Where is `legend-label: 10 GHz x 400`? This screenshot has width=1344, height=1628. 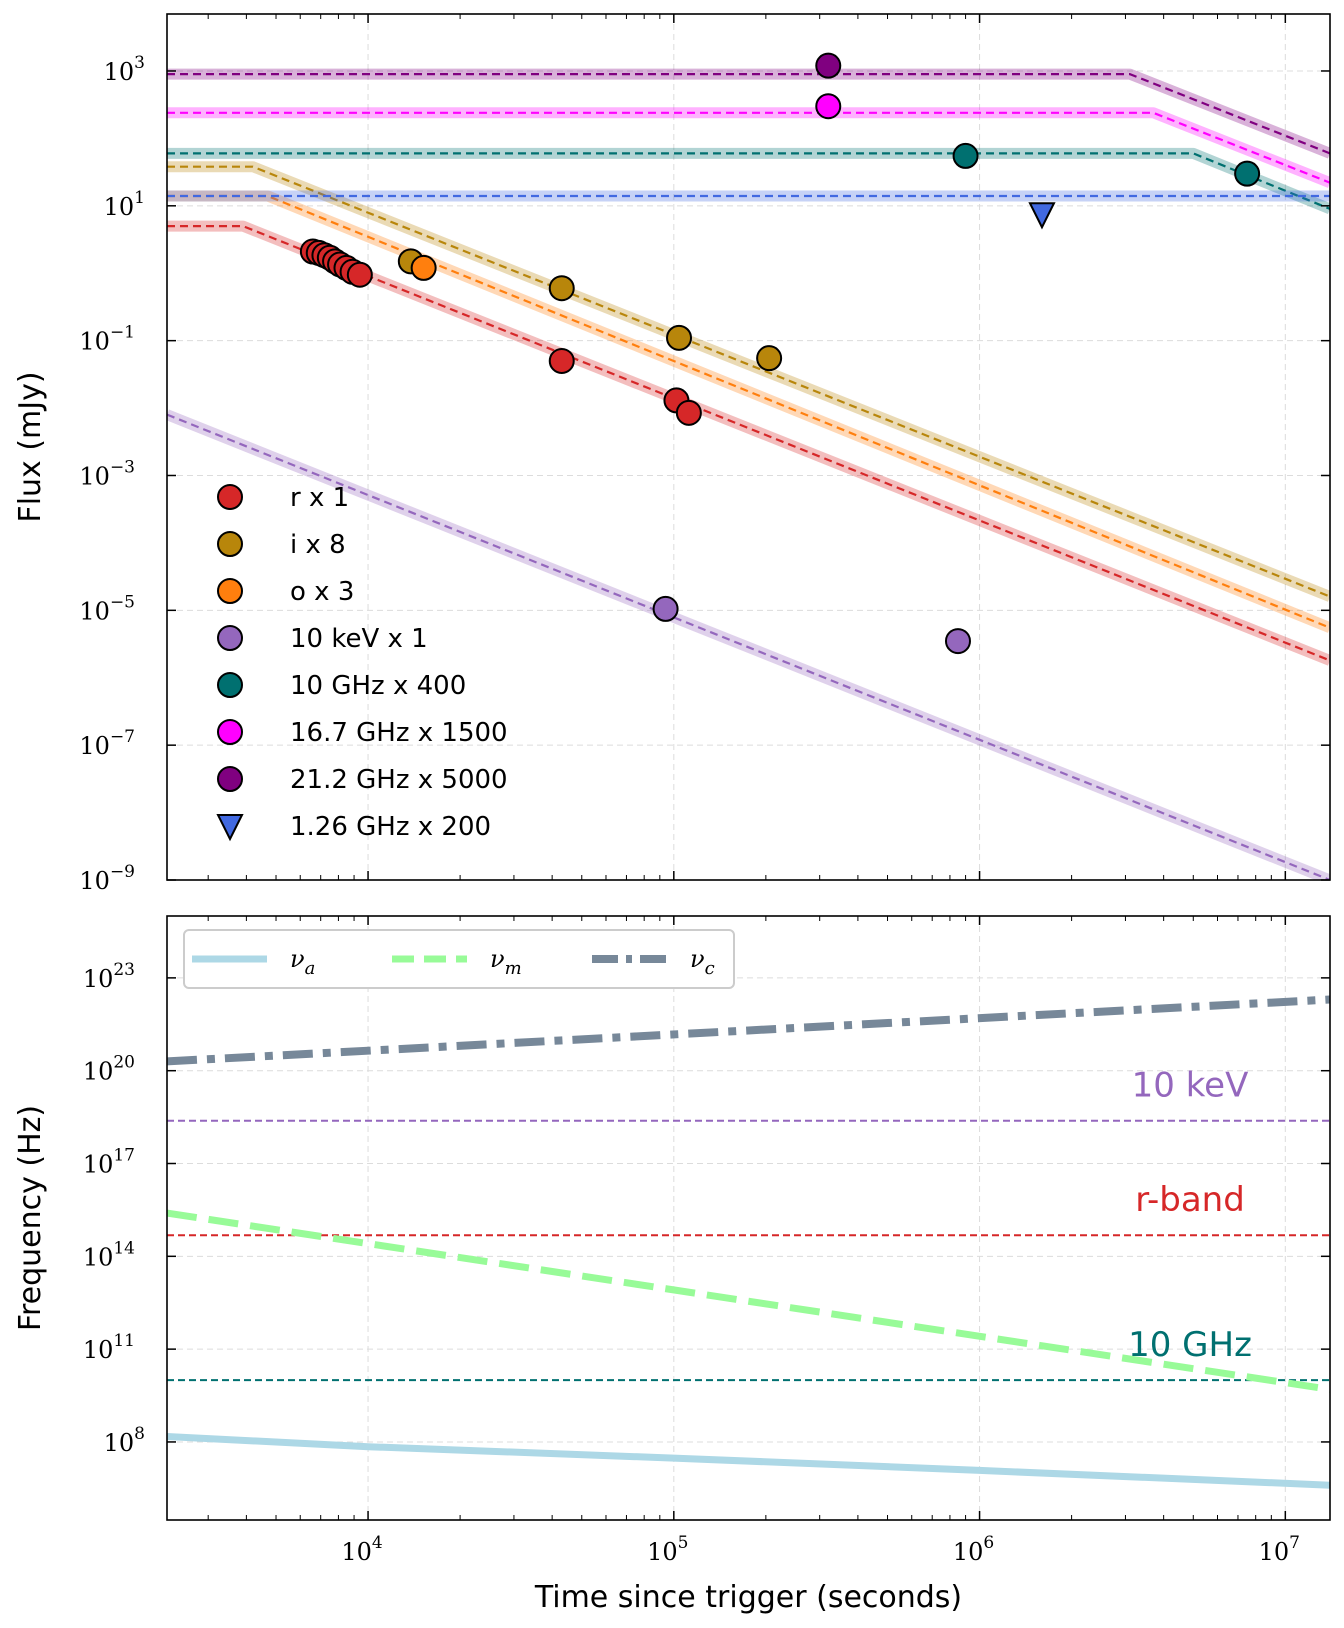 legend-label: 10 GHz x 400 is located at coordinates (378, 686).